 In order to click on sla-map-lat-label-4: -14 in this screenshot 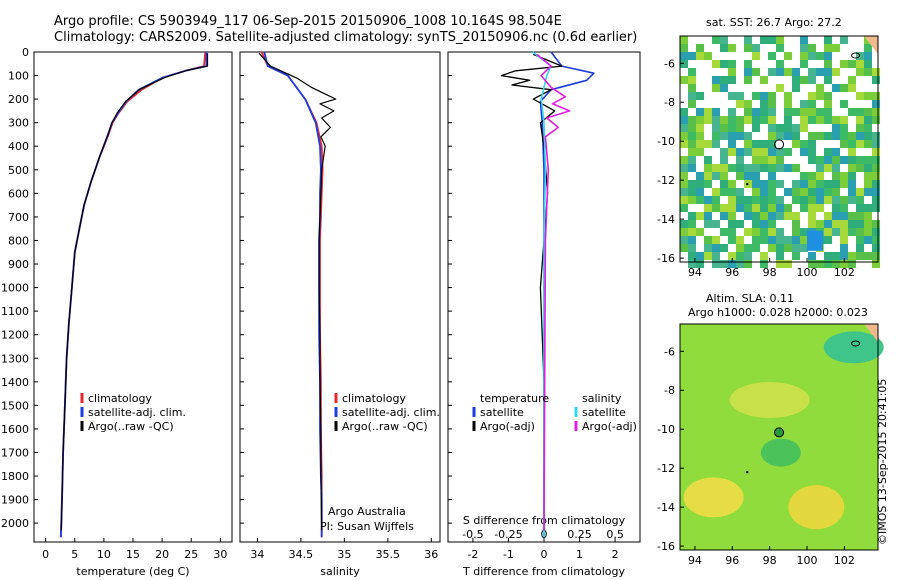, I will do `click(666, 507)`.